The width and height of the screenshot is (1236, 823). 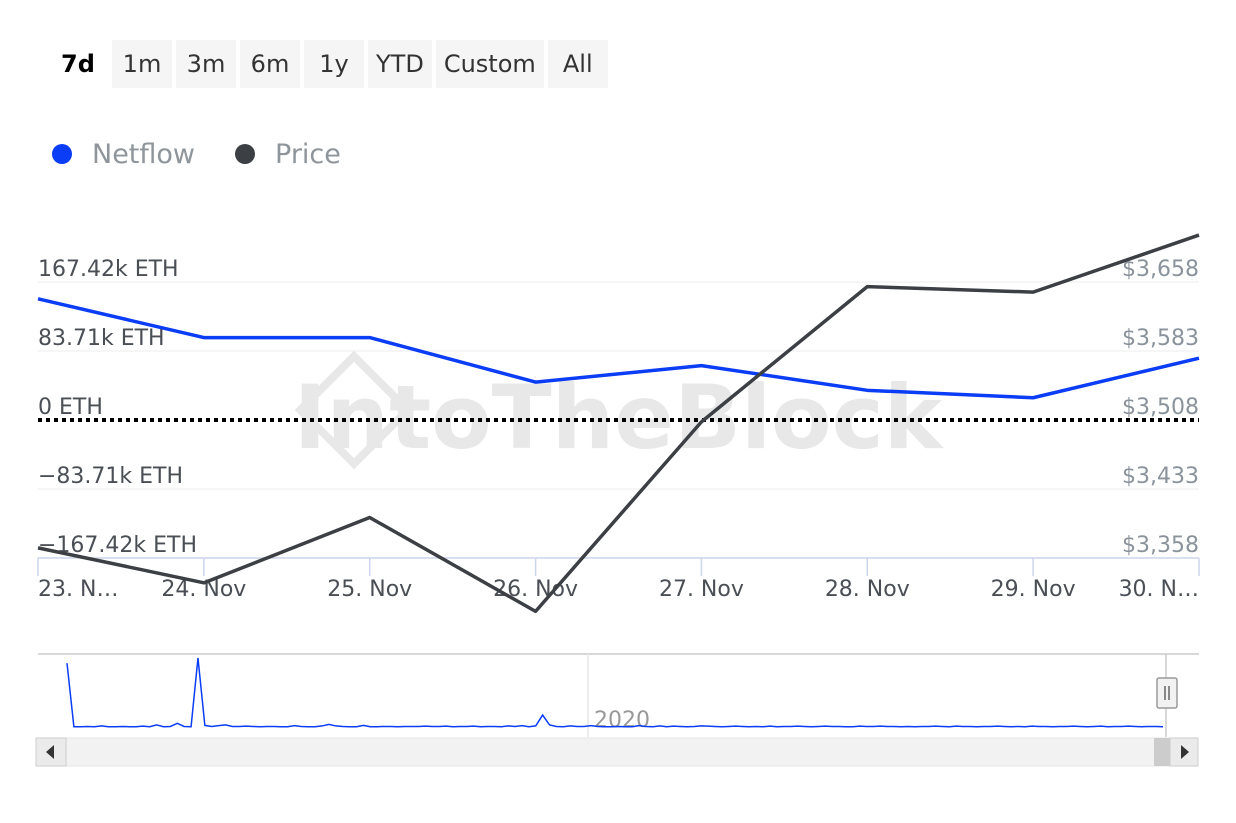 I want to click on range-button-all: All, so click(x=577, y=64).